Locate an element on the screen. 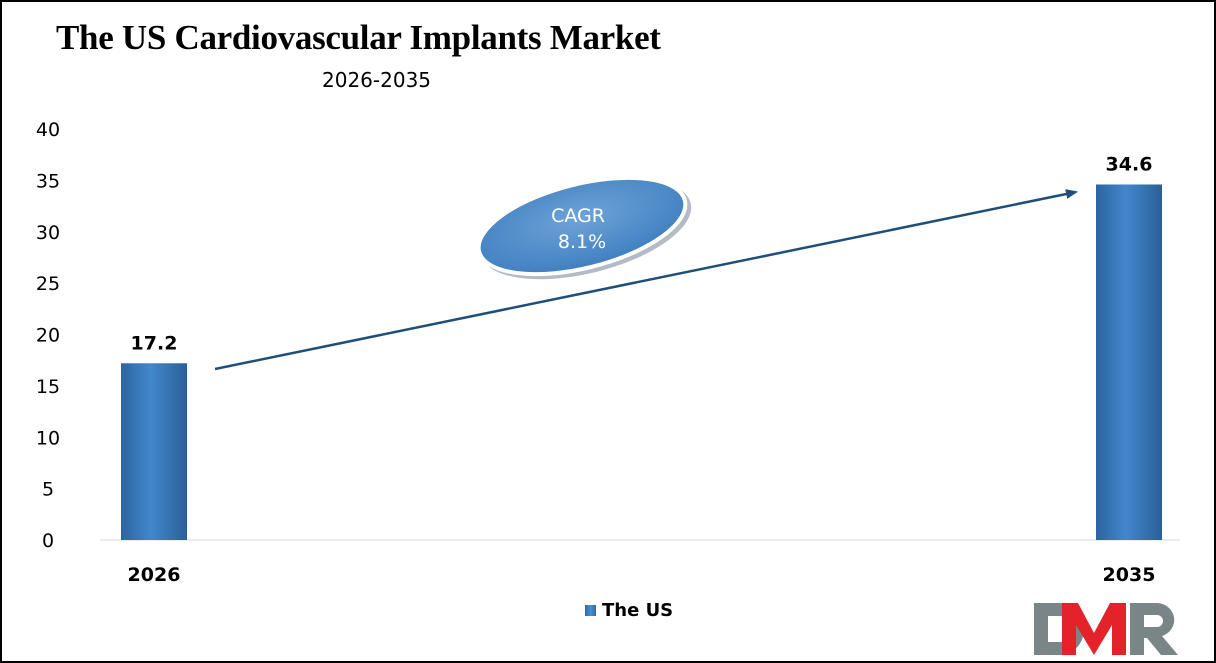 This screenshot has width=1216, height=663. bar-2026 is located at coordinates (154, 451).